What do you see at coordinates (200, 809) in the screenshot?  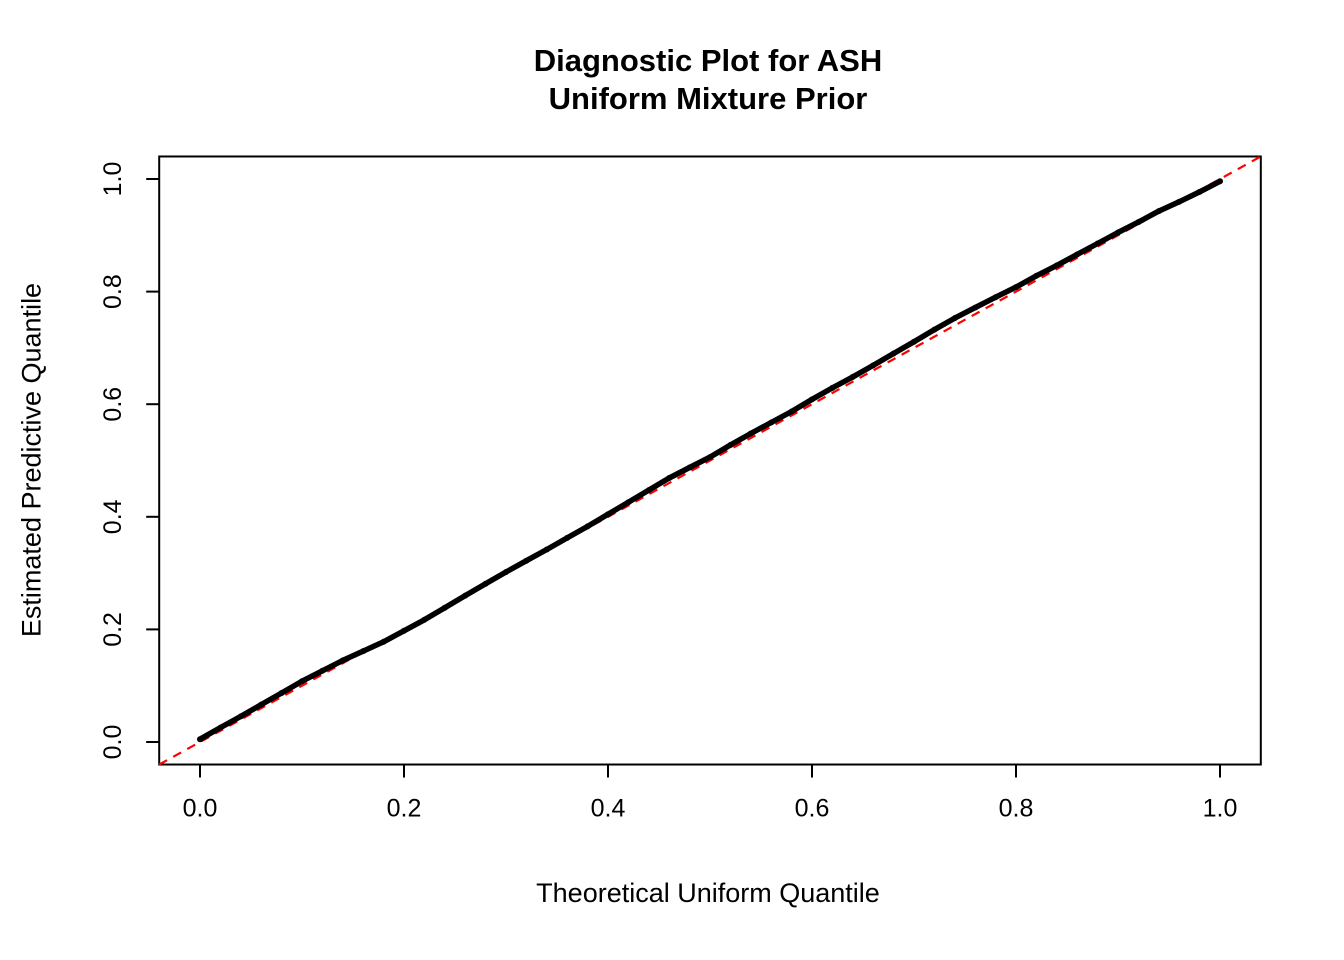 I see `x-tick-label: 0.0` at bounding box center [200, 809].